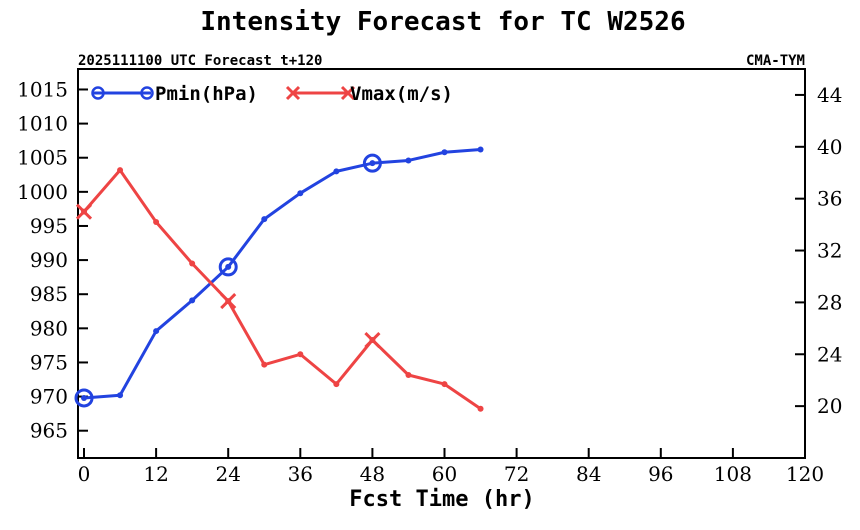 This screenshot has width=860, height=530. I want to click on y-left-tick-label-980: 980, so click(49, 328).